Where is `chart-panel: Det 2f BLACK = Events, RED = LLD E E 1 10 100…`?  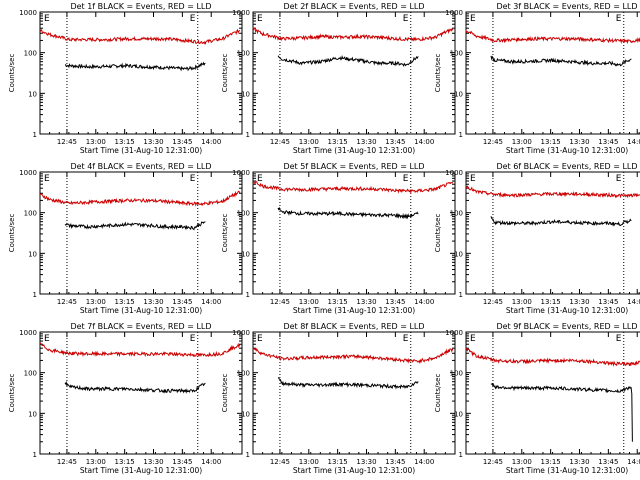
chart-panel: Det 2f BLACK = Events, RED = LLD E E 1 10 100… is located at coordinates (338, 78).